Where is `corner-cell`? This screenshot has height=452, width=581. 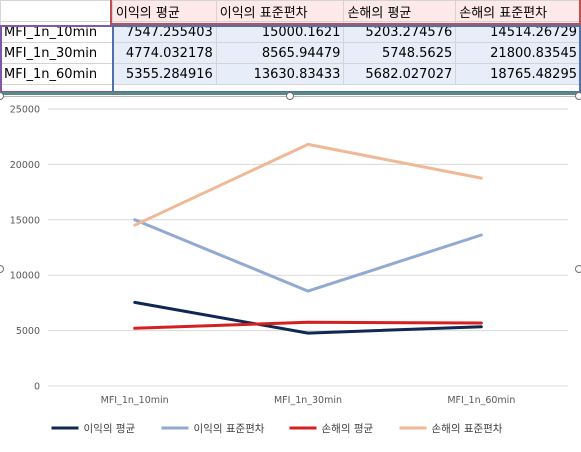
corner-cell is located at coordinates (56, 11).